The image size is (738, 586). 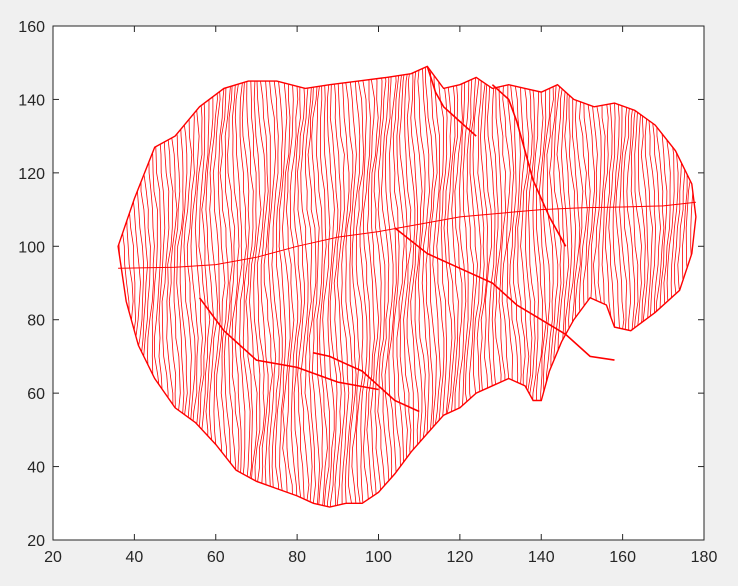 What do you see at coordinates (31, 27) in the screenshot?
I see `y-tick-label: 160` at bounding box center [31, 27].